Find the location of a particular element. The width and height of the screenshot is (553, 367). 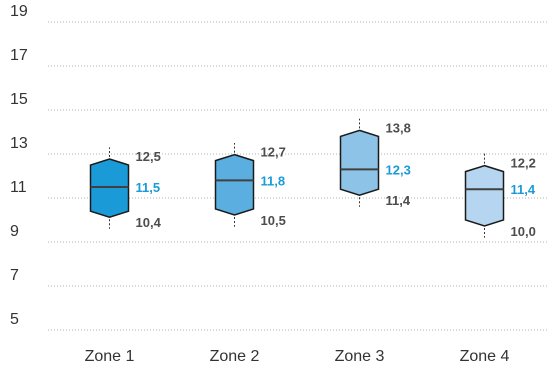

y-tick-label-5: 5 is located at coordinates (14, 319).